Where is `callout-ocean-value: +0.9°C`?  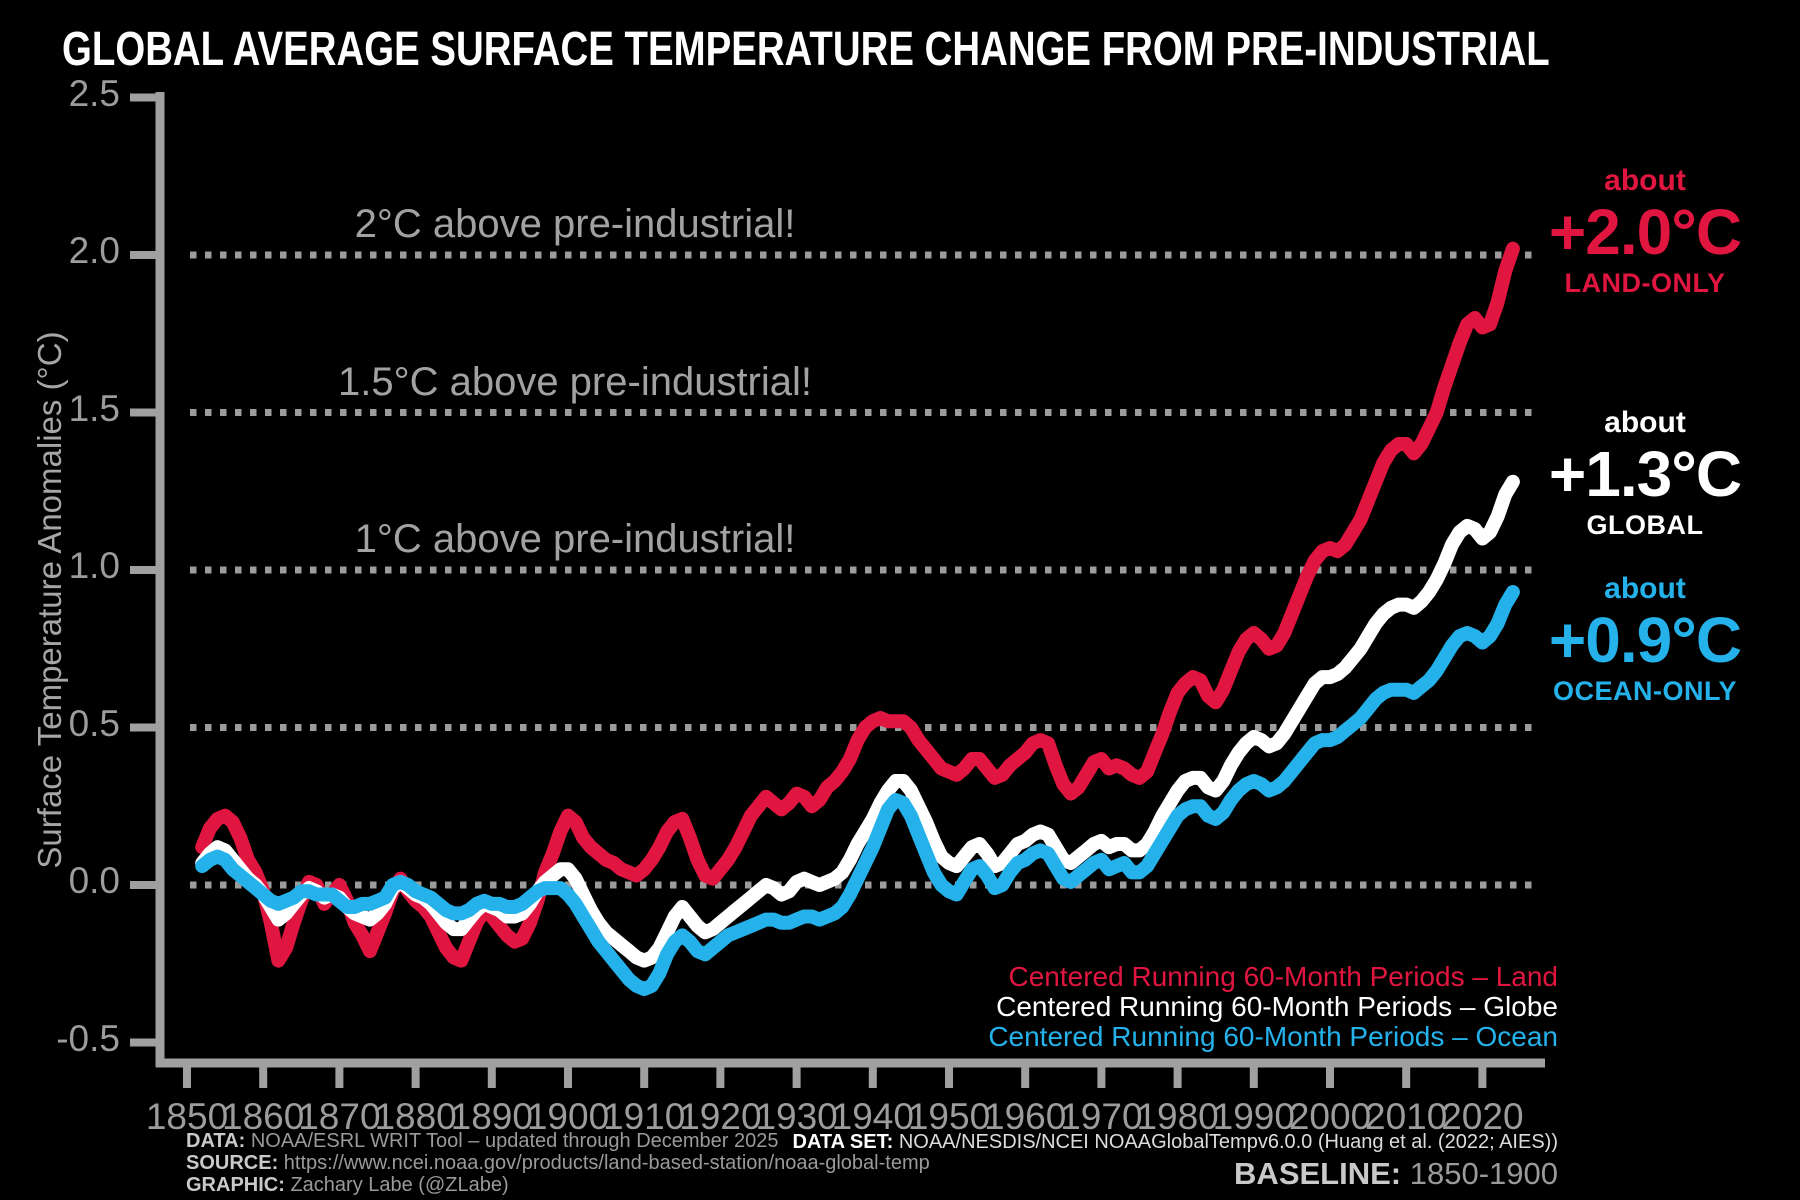 callout-ocean-value: +0.9°C is located at coordinates (1645, 640).